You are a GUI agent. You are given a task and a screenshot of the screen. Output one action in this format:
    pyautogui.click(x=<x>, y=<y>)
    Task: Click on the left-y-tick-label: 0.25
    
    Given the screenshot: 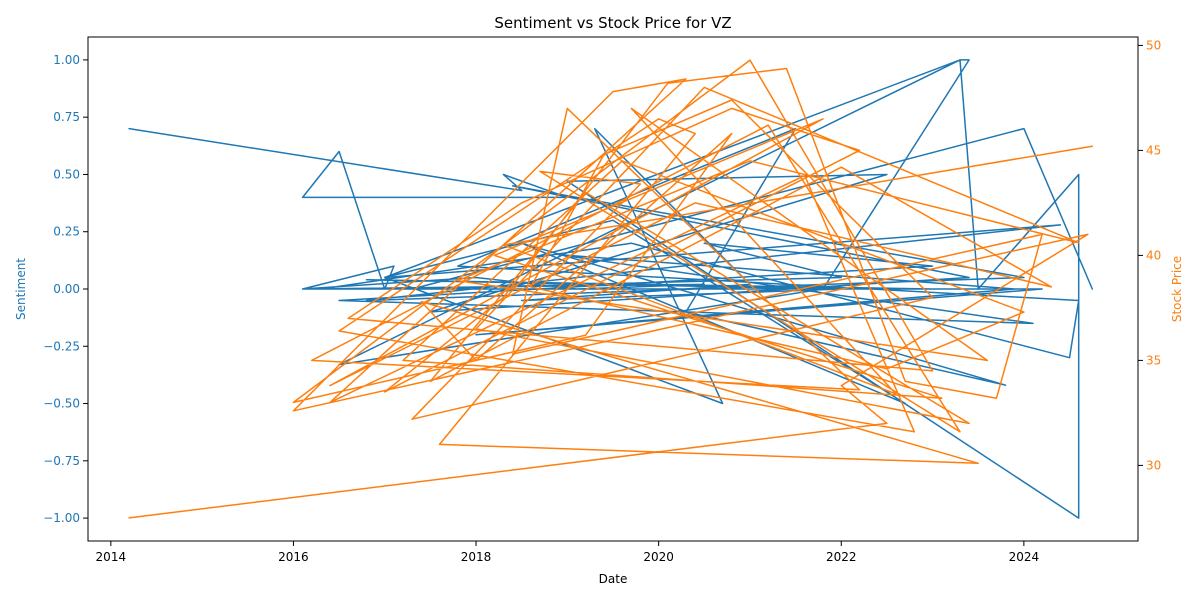 What is the action you would take?
    pyautogui.click(x=66, y=232)
    